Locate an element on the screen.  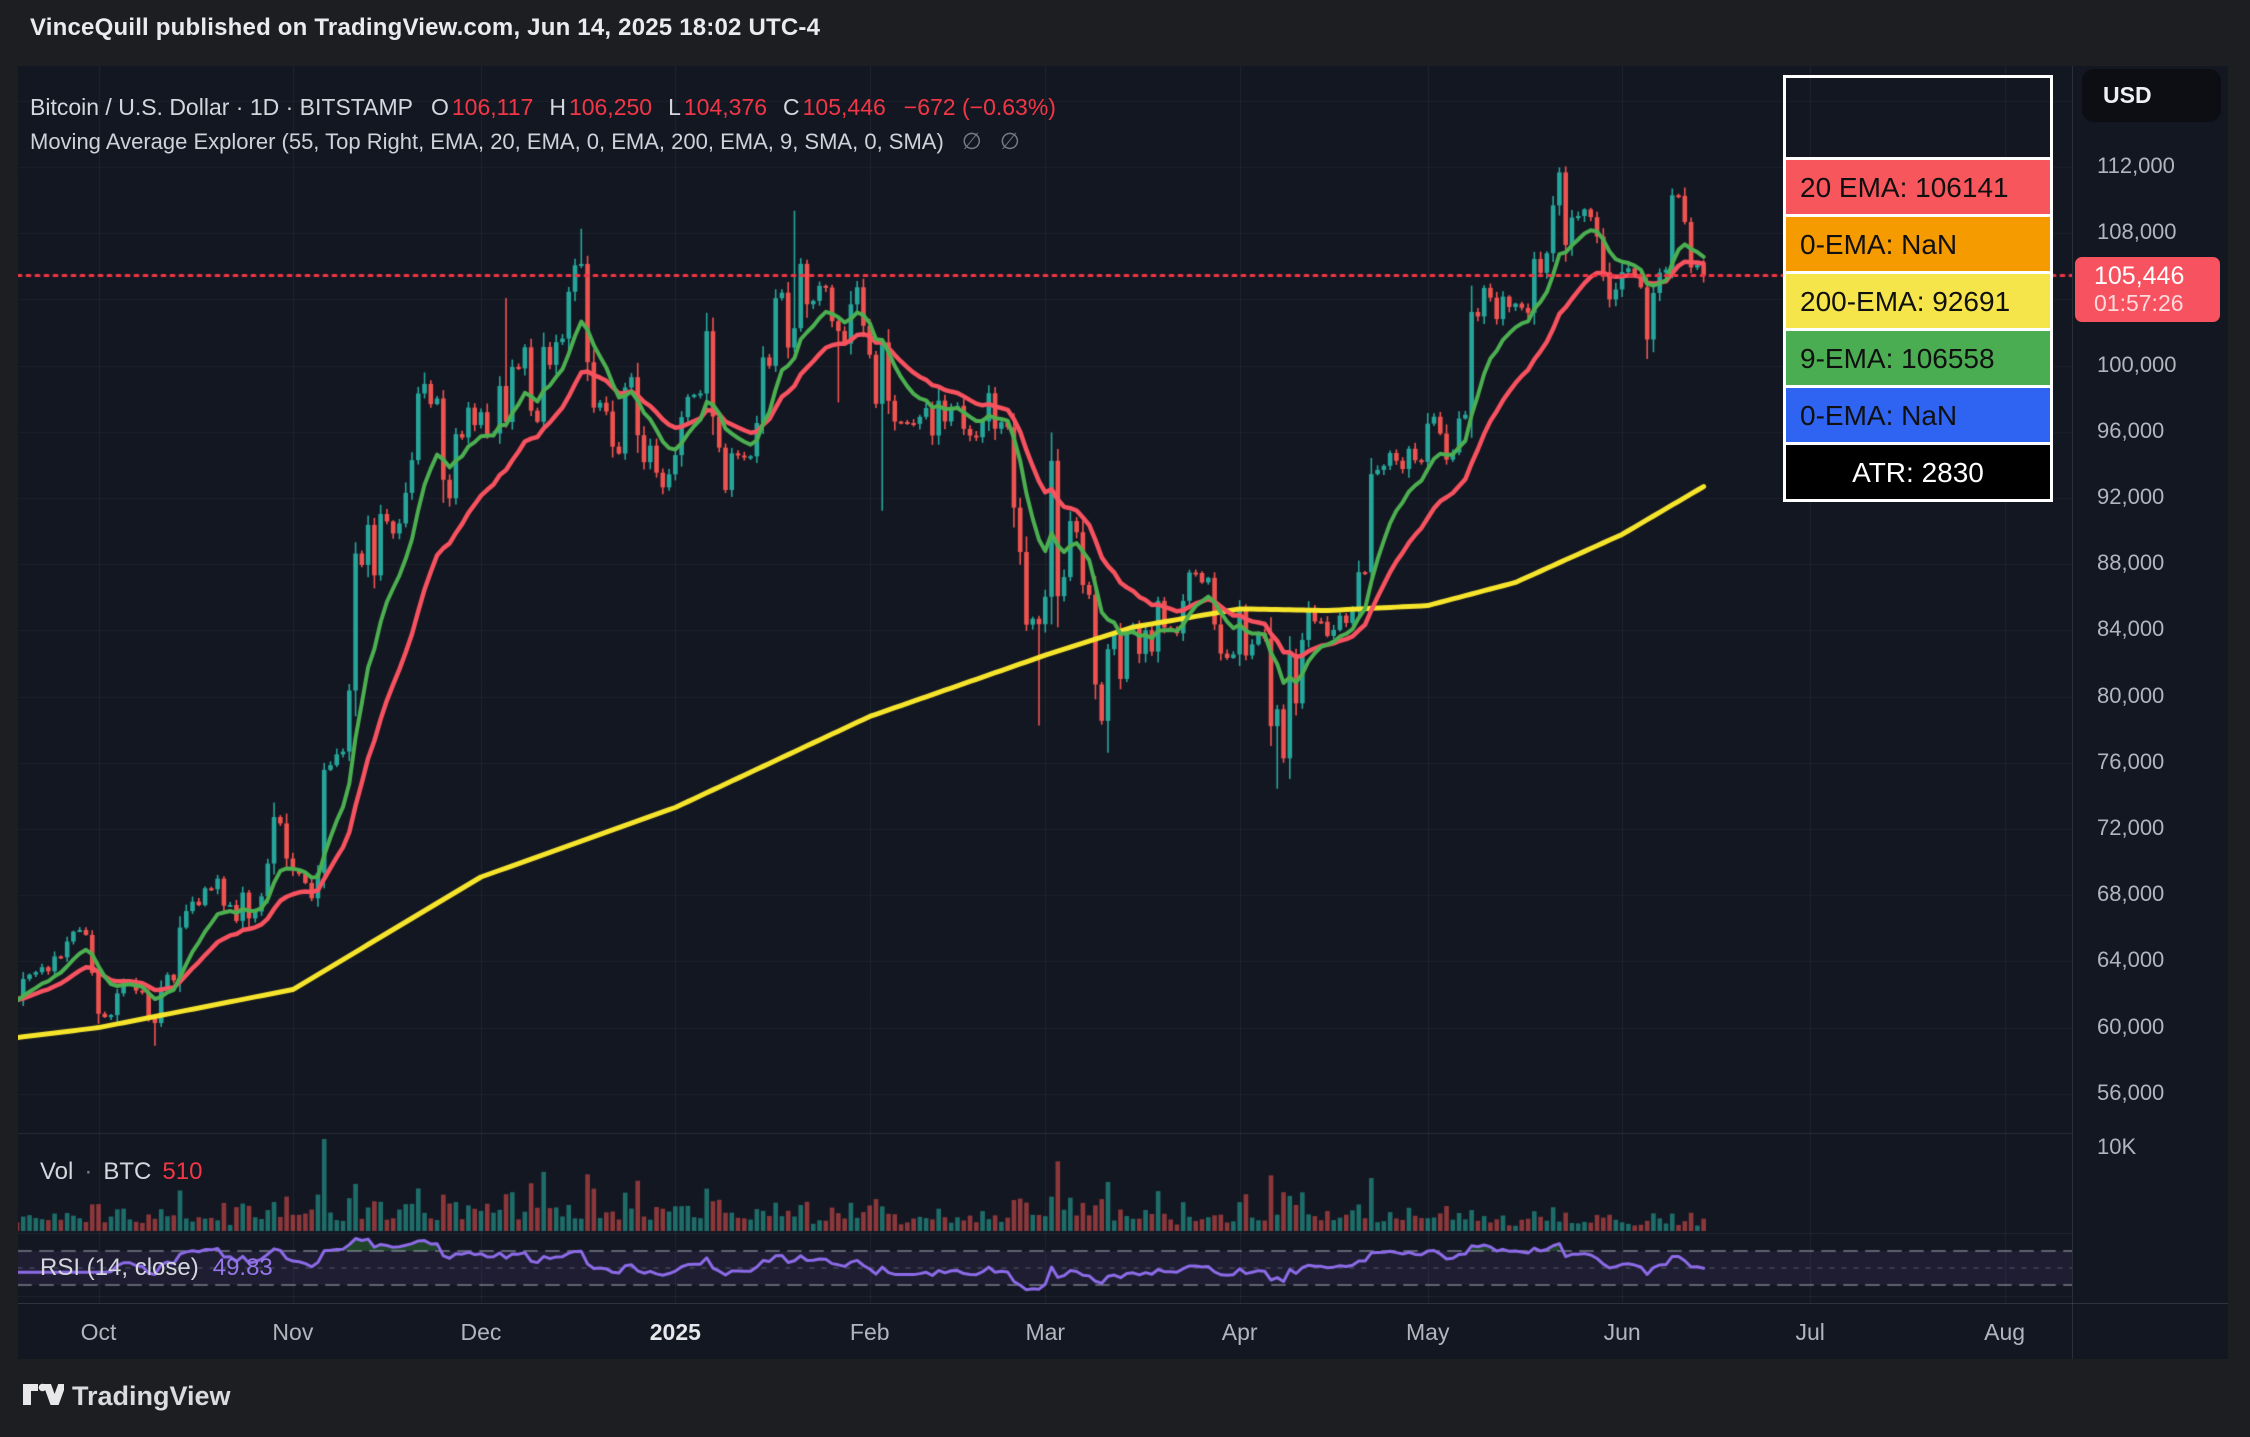
ohlc-pair: H 106,250 is located at coordinates (601, 107).